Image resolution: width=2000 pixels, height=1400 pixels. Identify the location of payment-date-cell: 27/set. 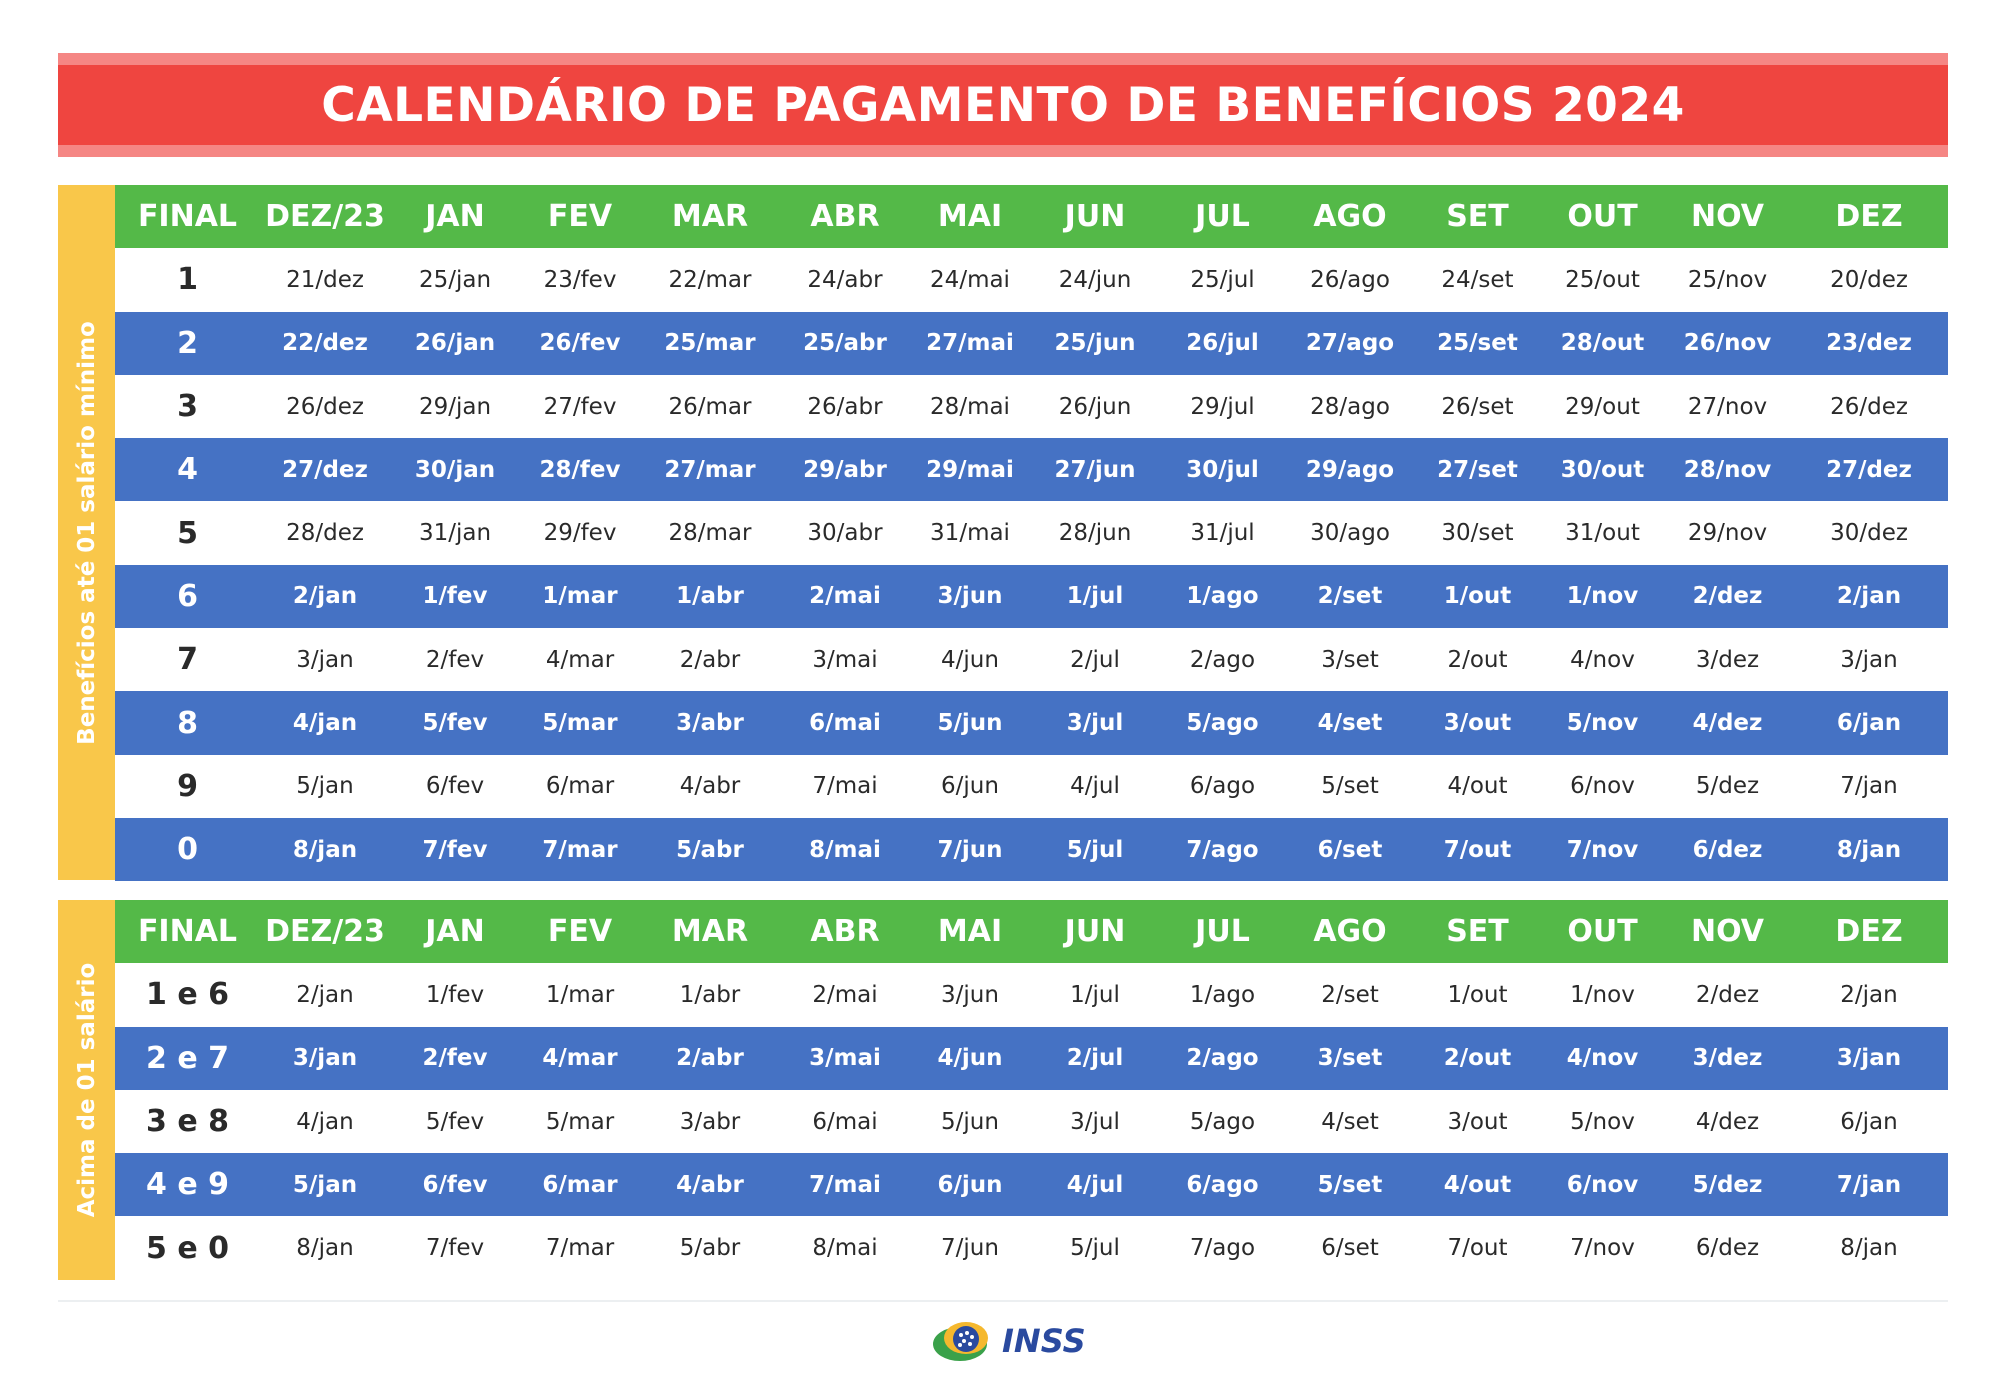
(1477, 469).